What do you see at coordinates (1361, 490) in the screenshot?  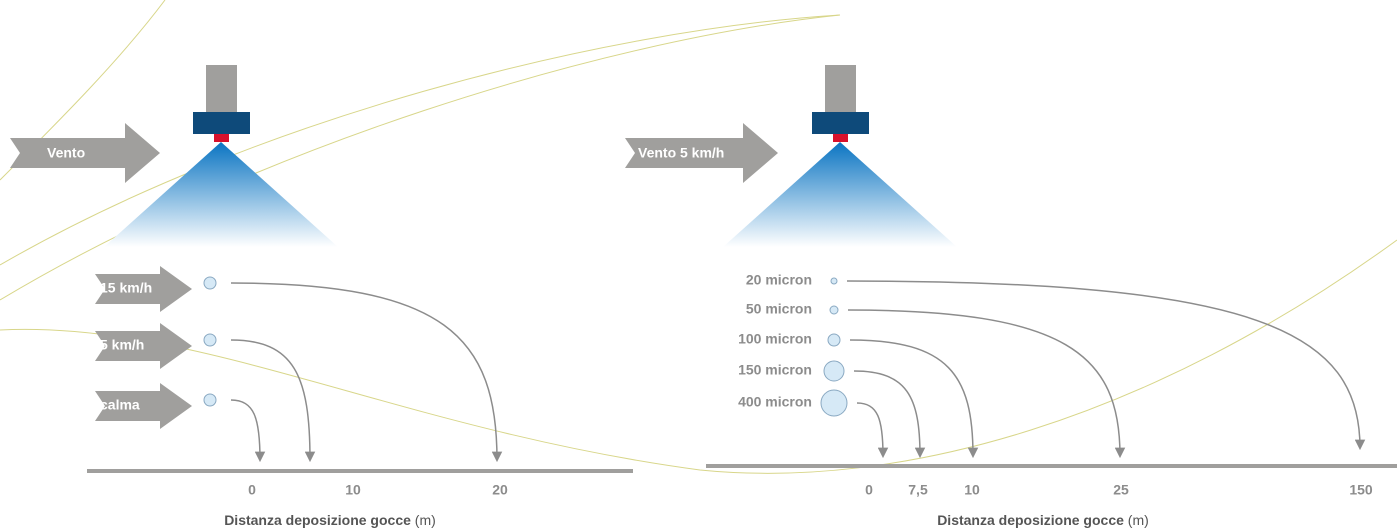 I see `tick-label: 150` at bounding box center [1361, 490].